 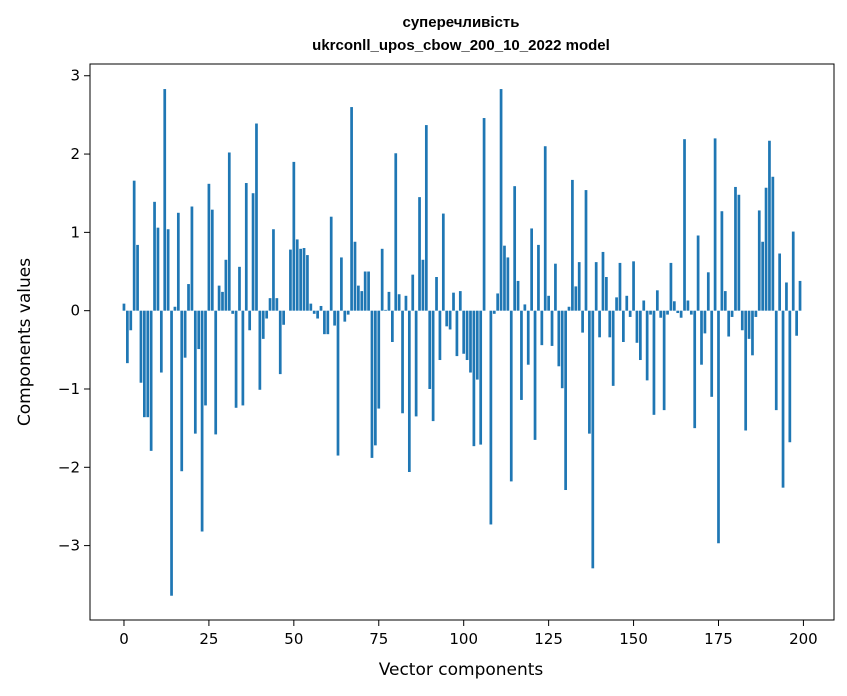 What do you see at coordinates (69, 389) in the screenshot?
I see `y-tick-label: −1` at bounding box center [69, 389].